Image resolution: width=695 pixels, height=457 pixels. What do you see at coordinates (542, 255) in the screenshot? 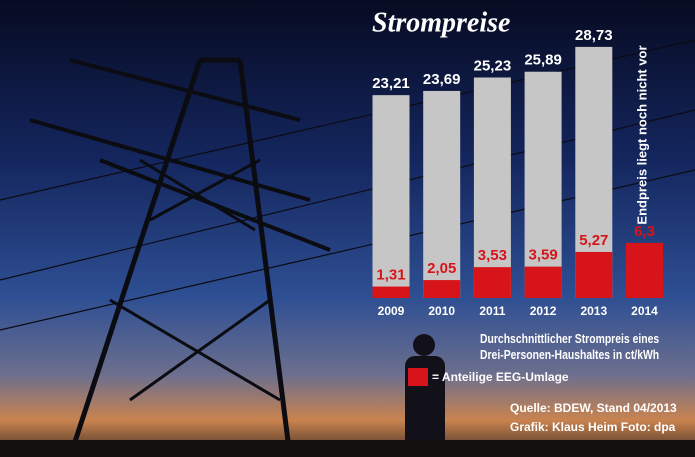
I see `value-label: 3,59` at bounding box center [542, 255].